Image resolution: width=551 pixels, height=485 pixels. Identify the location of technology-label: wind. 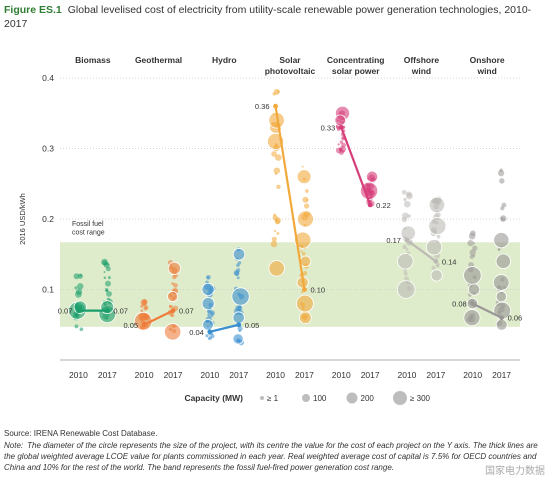
(421, 71).